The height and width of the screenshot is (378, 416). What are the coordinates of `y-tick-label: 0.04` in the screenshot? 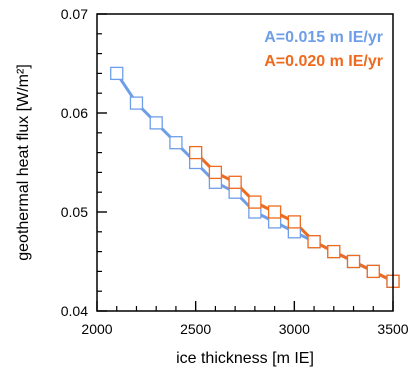 It's located at (74, 311).